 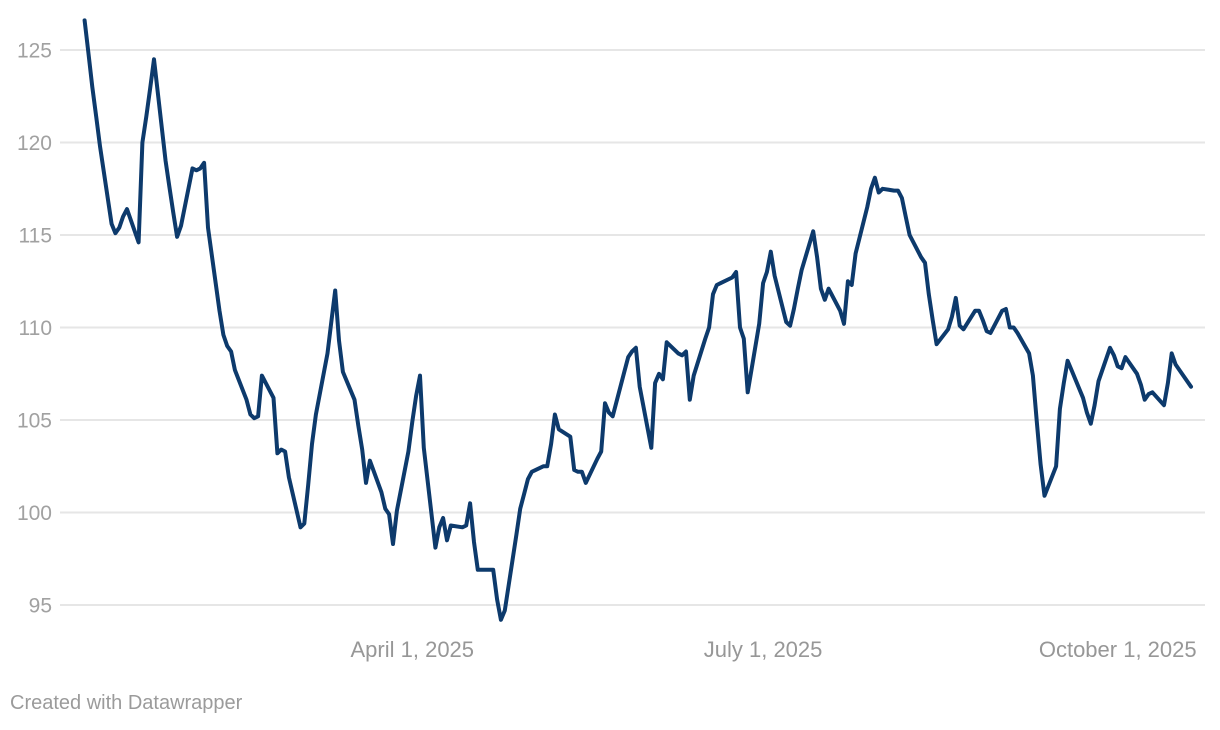 What do you see at coordinates (126, 703) in the screenshot?
I see `datawrapper-credit-link: Created with Datawrapper` at bounding box center [126, 703].